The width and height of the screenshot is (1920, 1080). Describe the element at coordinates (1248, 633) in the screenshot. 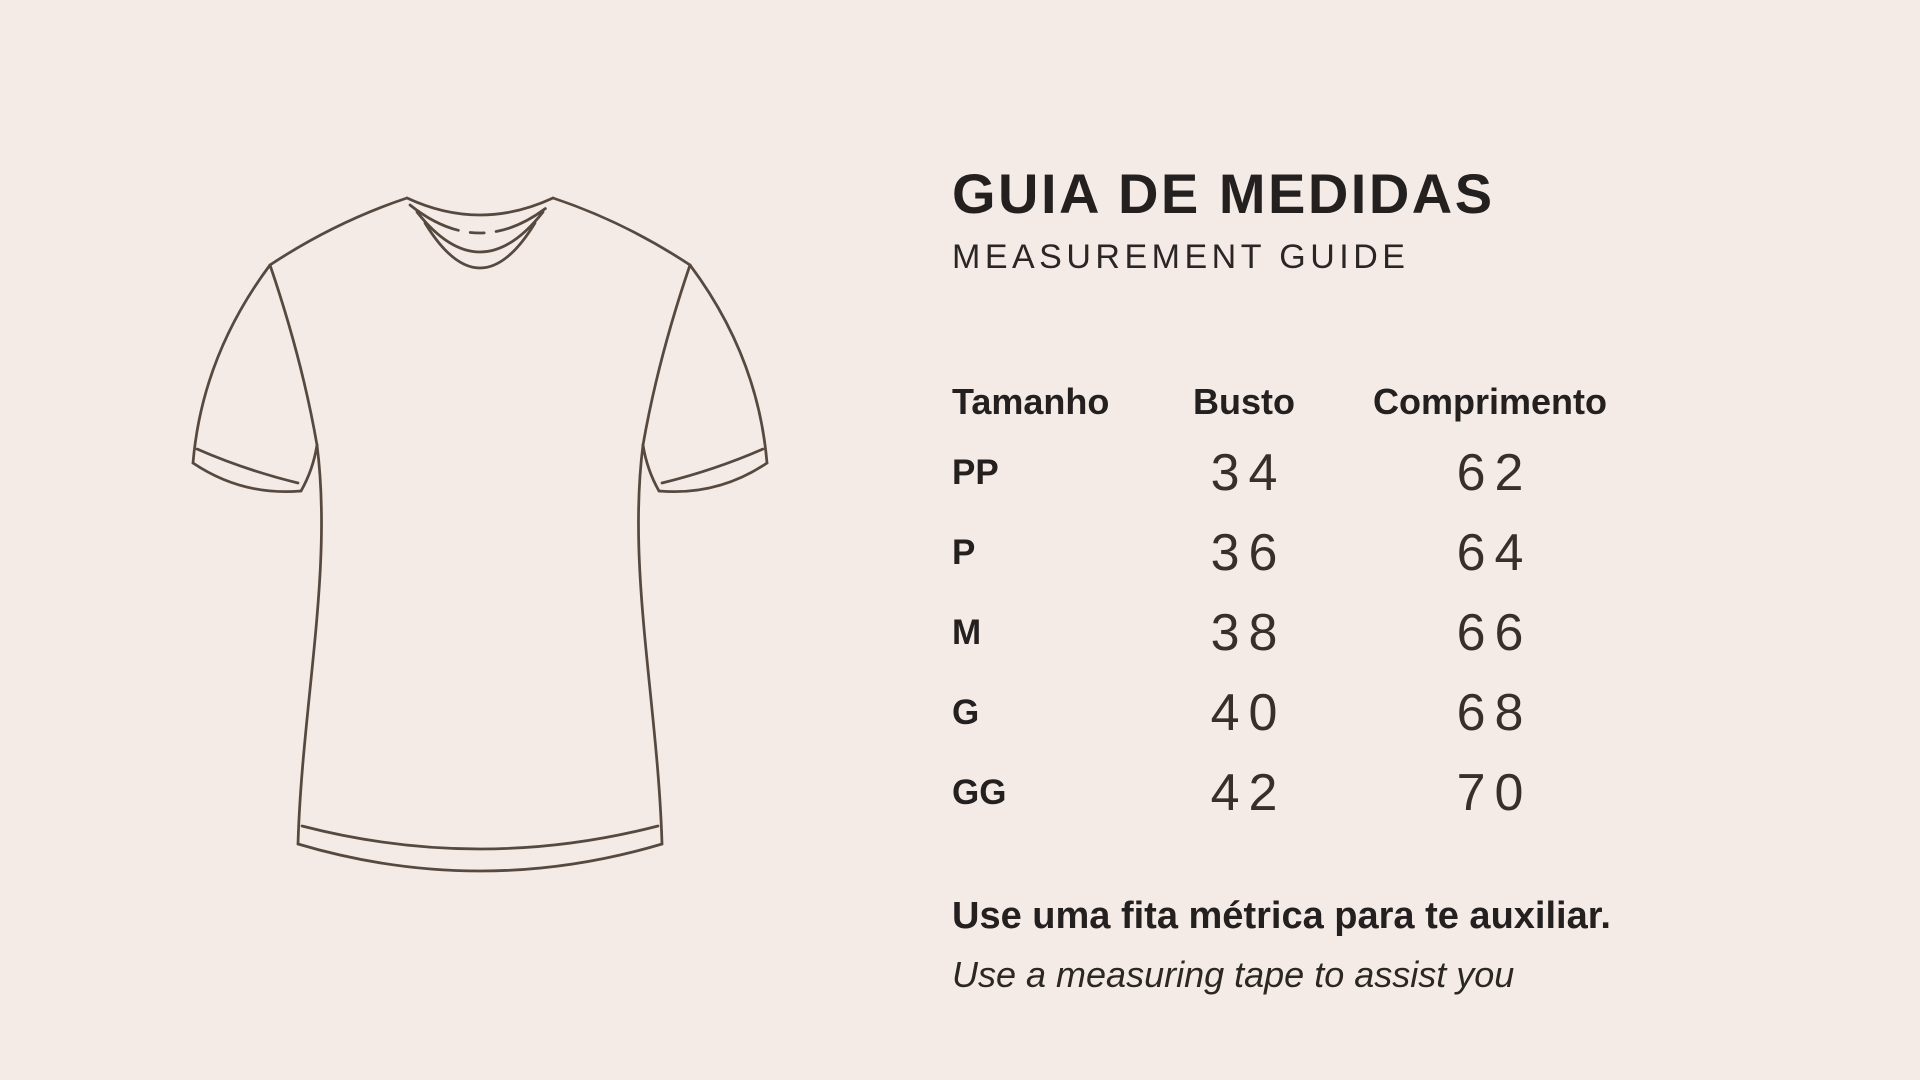

I see `bust-value: 38` at that location.